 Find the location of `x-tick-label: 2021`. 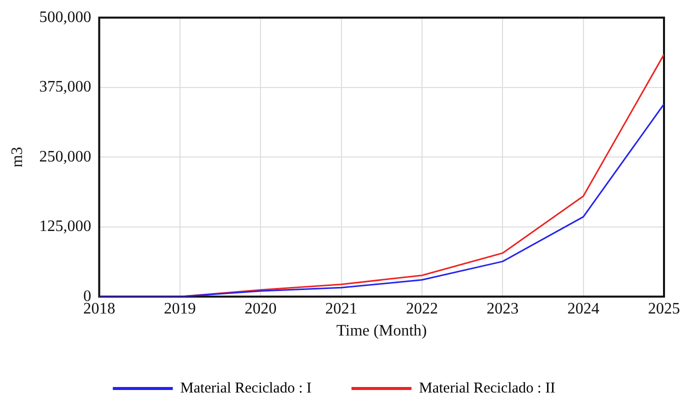

x-tick-label: 2021 is located at coordinates (341, 309).